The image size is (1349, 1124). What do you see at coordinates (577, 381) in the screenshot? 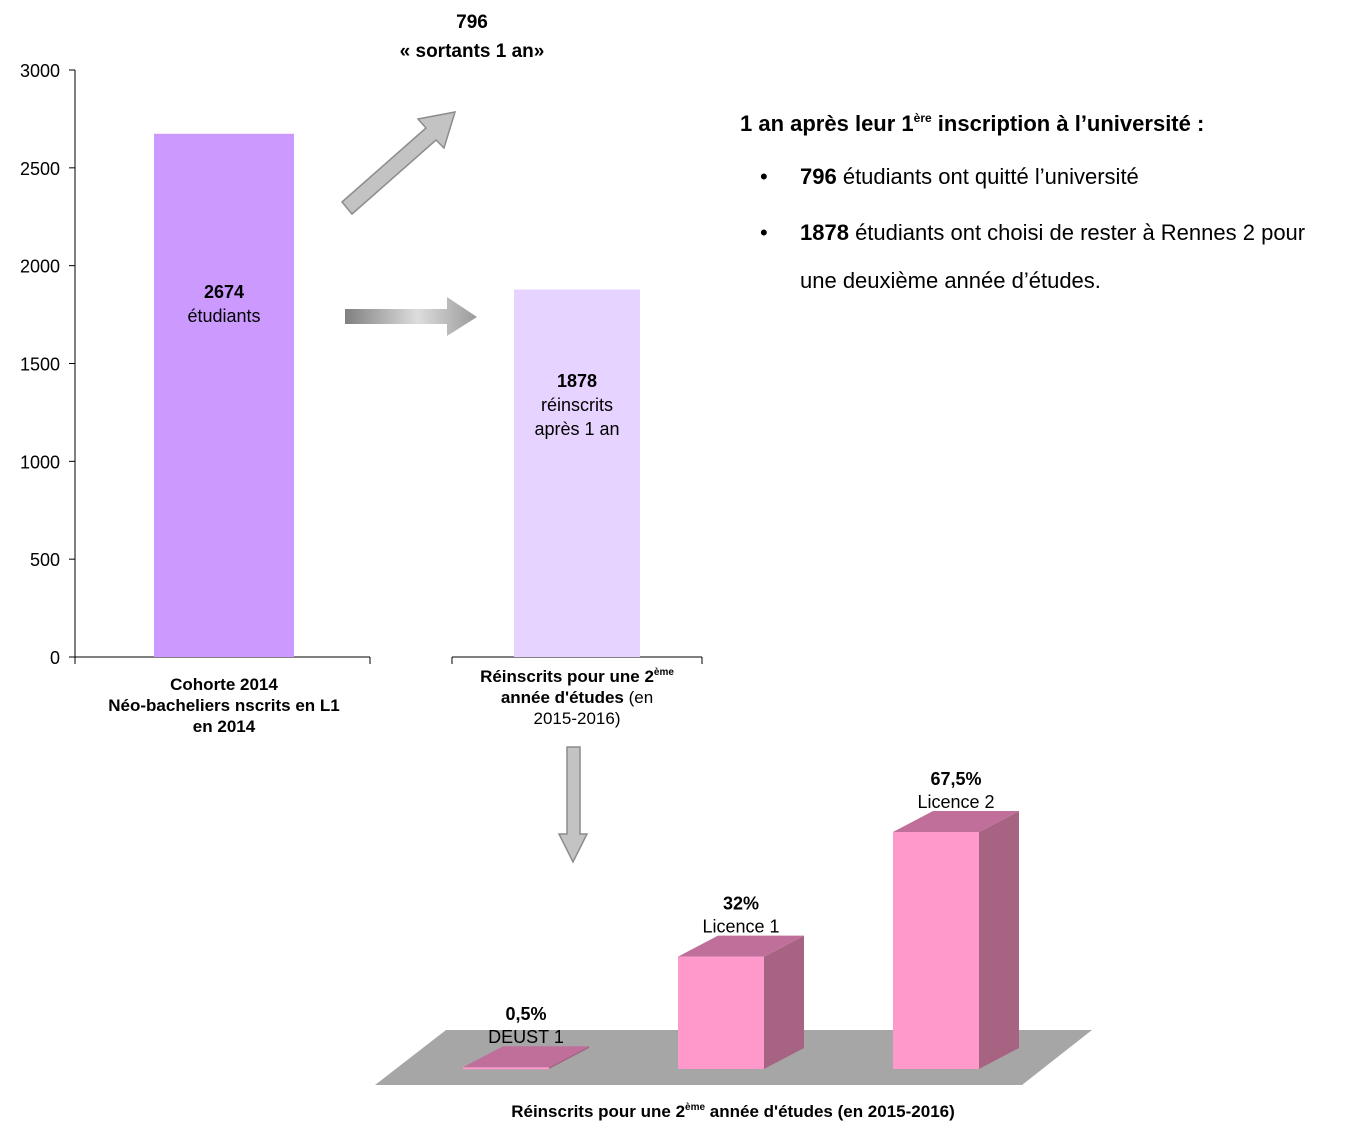
I see `data-label-value: 1878` at bounding box center [577, 381].